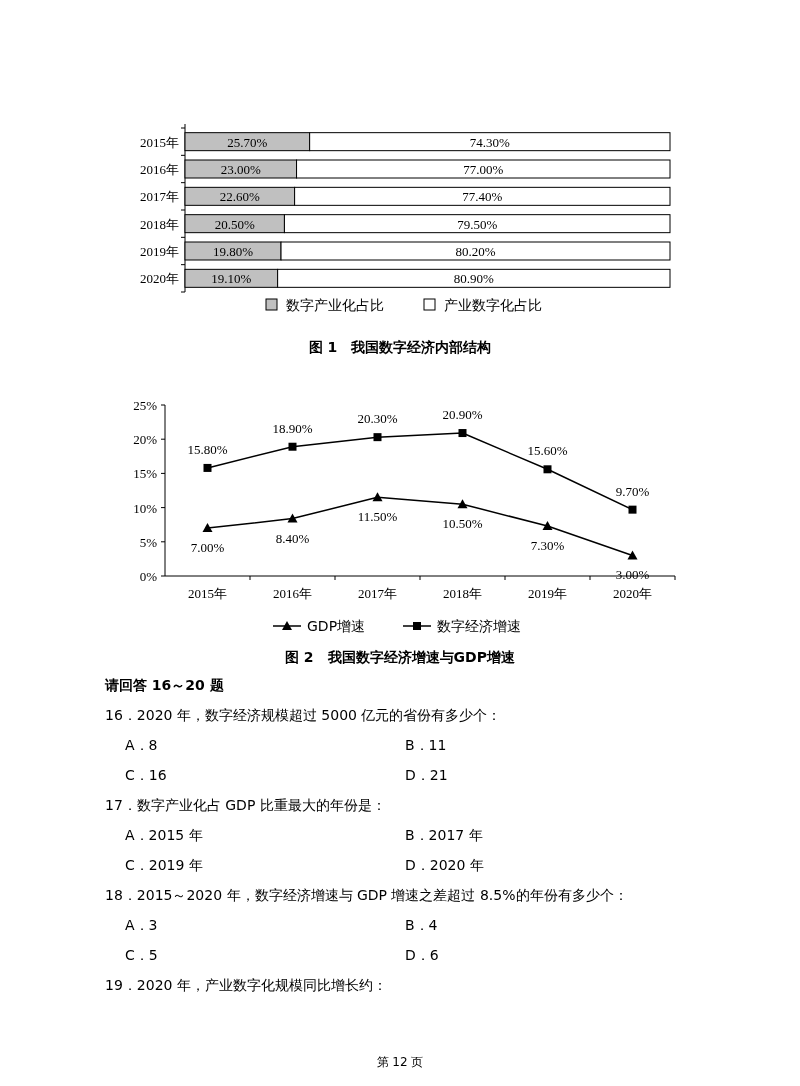  What do you see at coordinates (164, 685) in the screenshot?
I see `text: 请回答 16～20 题` at bounding box center [164, 685].